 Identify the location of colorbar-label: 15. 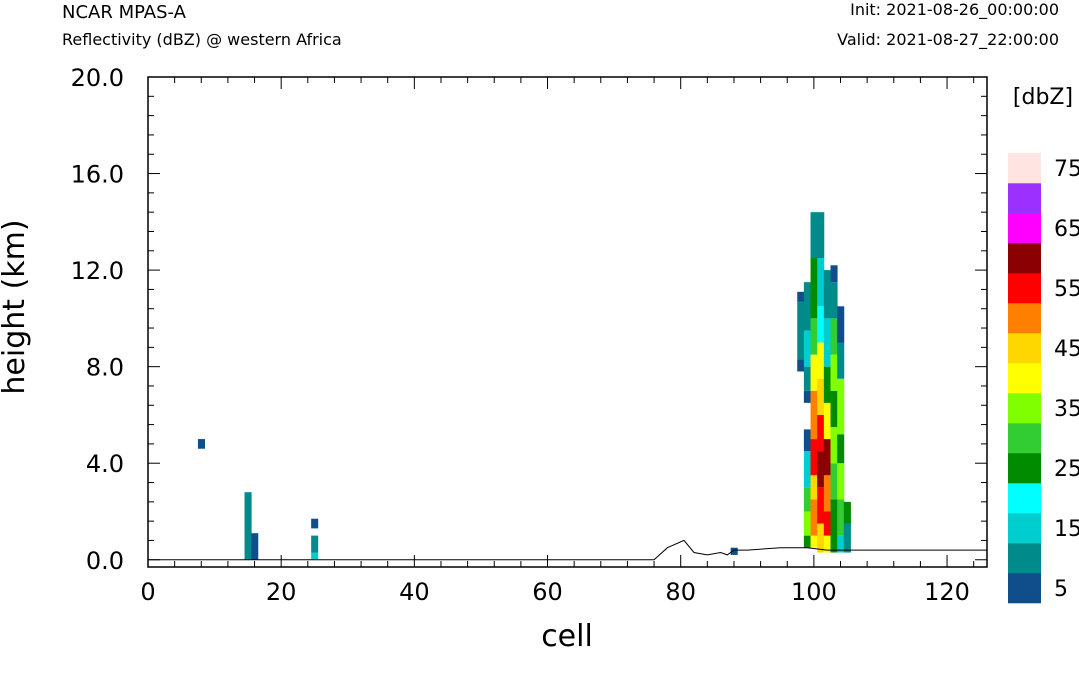
(1066, 529).